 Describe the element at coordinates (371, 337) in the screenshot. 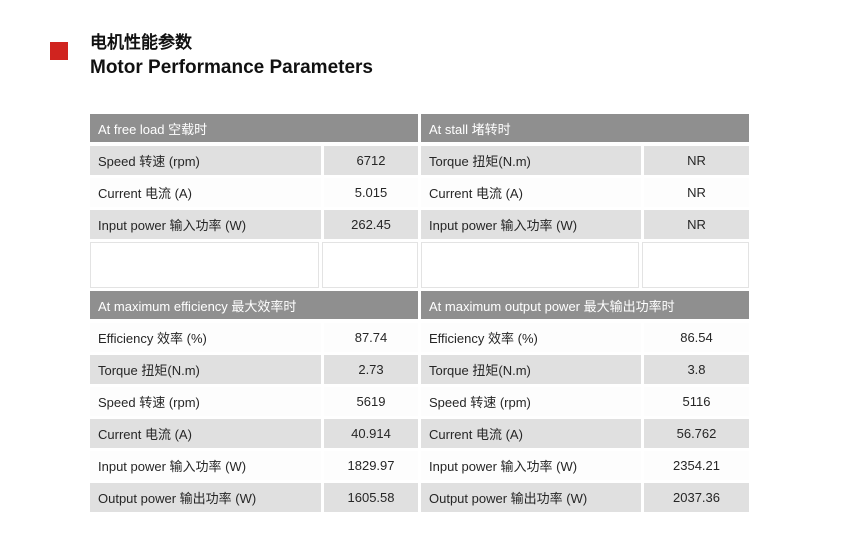

I see `row-value: 87.74` at that location.